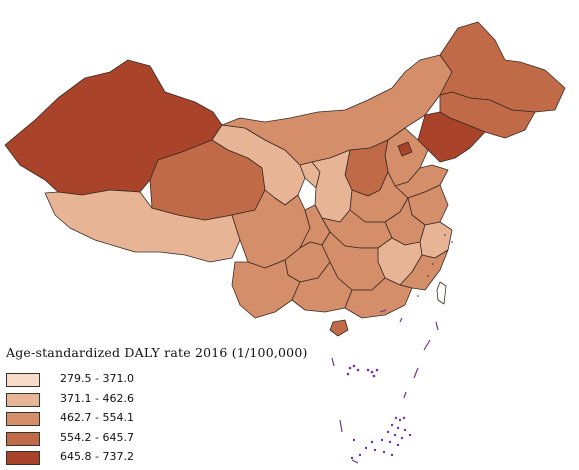 This screenshot has width=579, height=470. I want to click on legend-label: 279.5 - 371.0, so click(97, 378).